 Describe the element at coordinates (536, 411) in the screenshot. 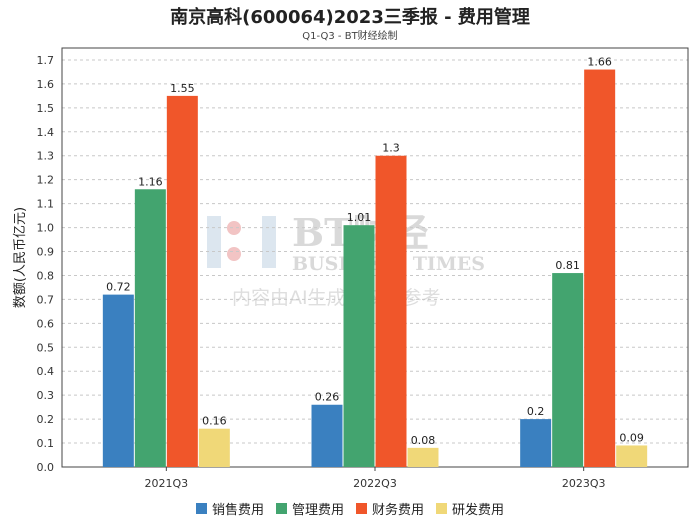

I see `data-label: 0.2` at that location.